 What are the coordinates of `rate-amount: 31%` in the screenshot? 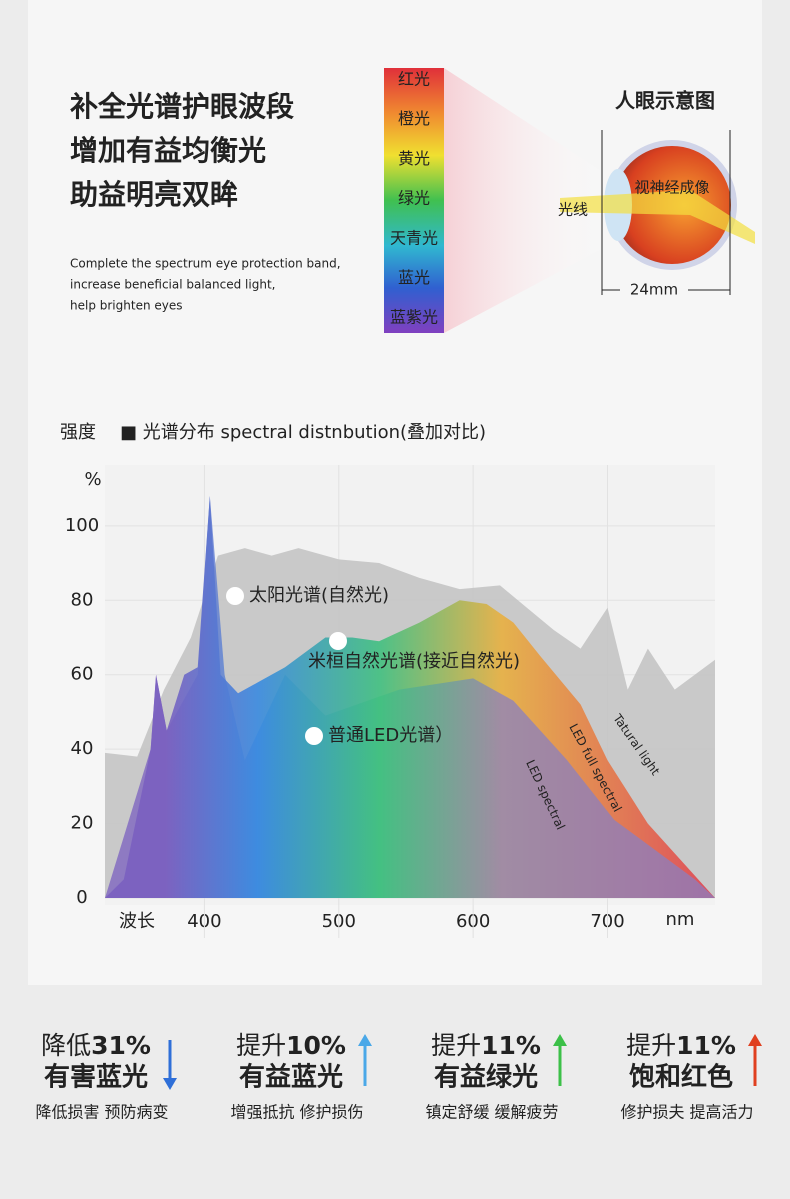 It's located at (121, 1045).